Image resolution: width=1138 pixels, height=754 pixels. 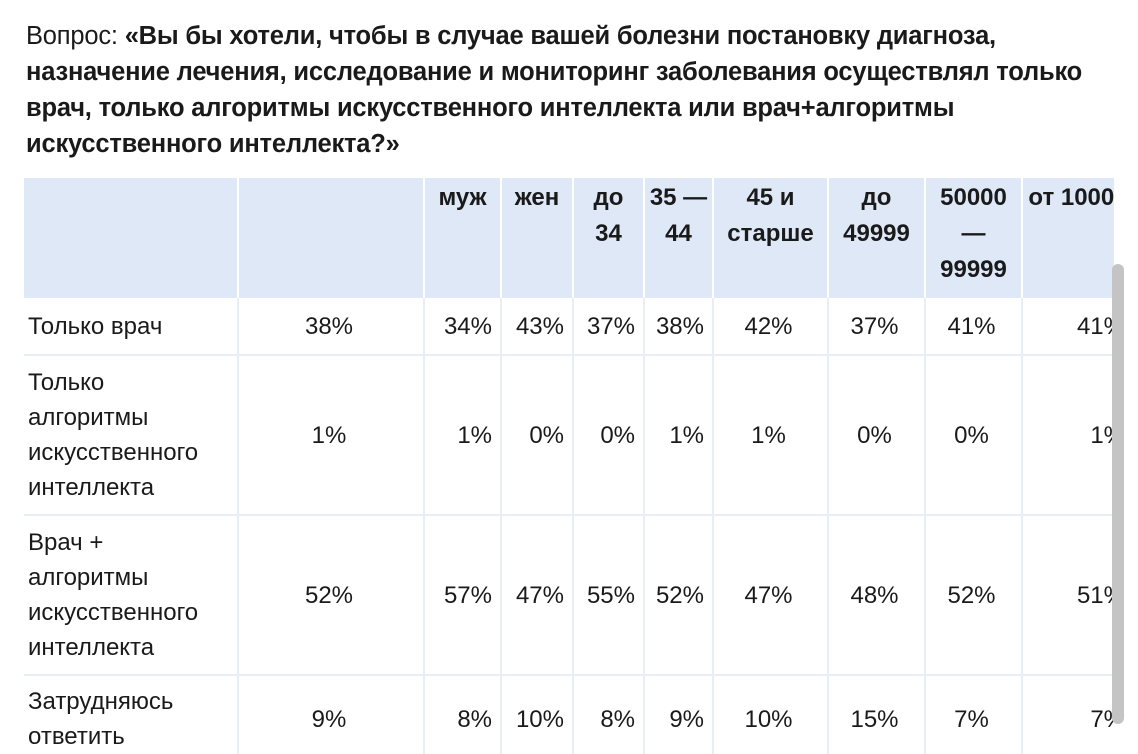 What do you see at coordinates (463, 595) in the screenshot?
I see `cell-value: 57%` at bounding box center [463, 595].